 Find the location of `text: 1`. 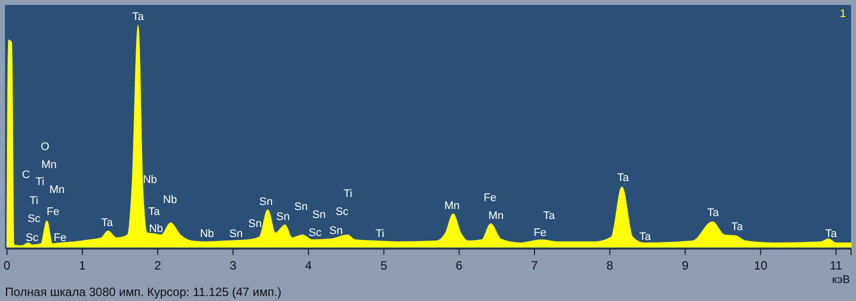

text: 1 is located at coordinates (843, 14).